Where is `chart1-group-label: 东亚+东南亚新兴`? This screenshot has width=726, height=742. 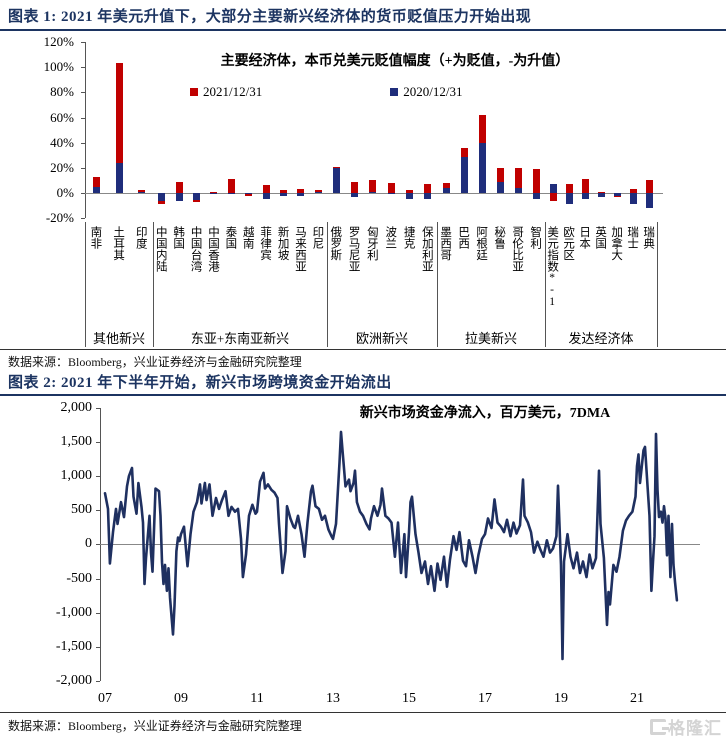
chart1-group-label: 东亚+东南亚新兴 is located at coordinates (240, 338).